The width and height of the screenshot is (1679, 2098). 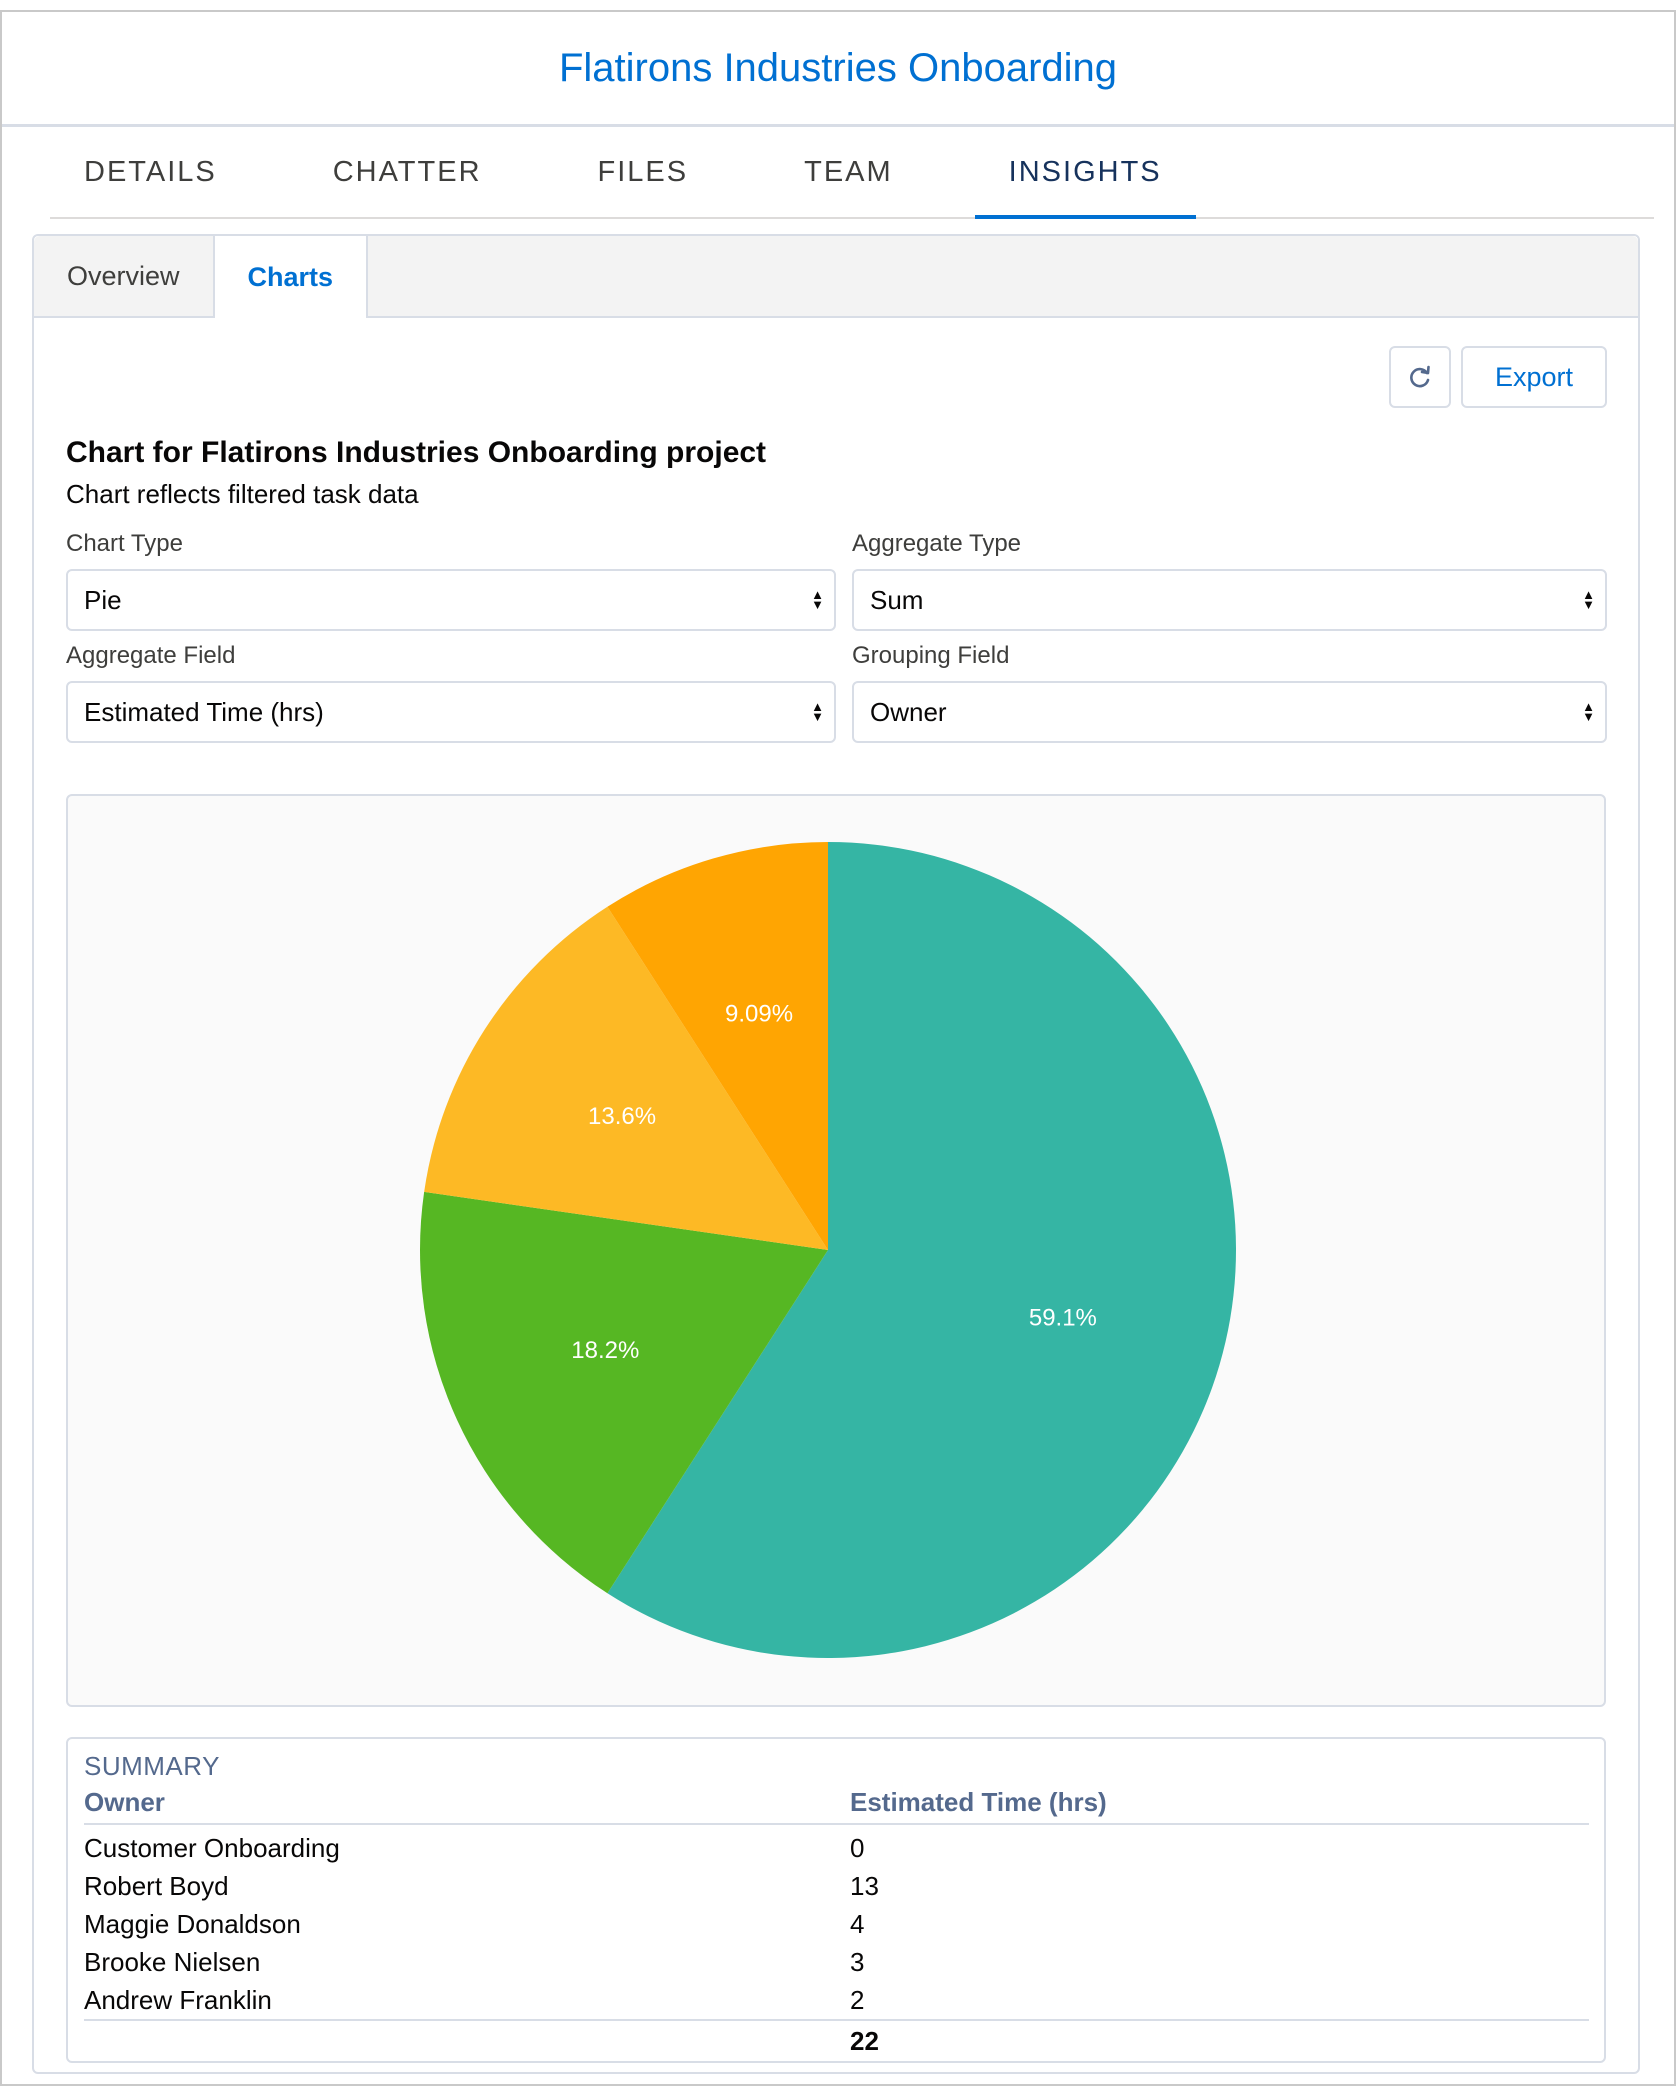 I want to click on table-row: Andrew Franklin 2, so click(x=836, y=2000).